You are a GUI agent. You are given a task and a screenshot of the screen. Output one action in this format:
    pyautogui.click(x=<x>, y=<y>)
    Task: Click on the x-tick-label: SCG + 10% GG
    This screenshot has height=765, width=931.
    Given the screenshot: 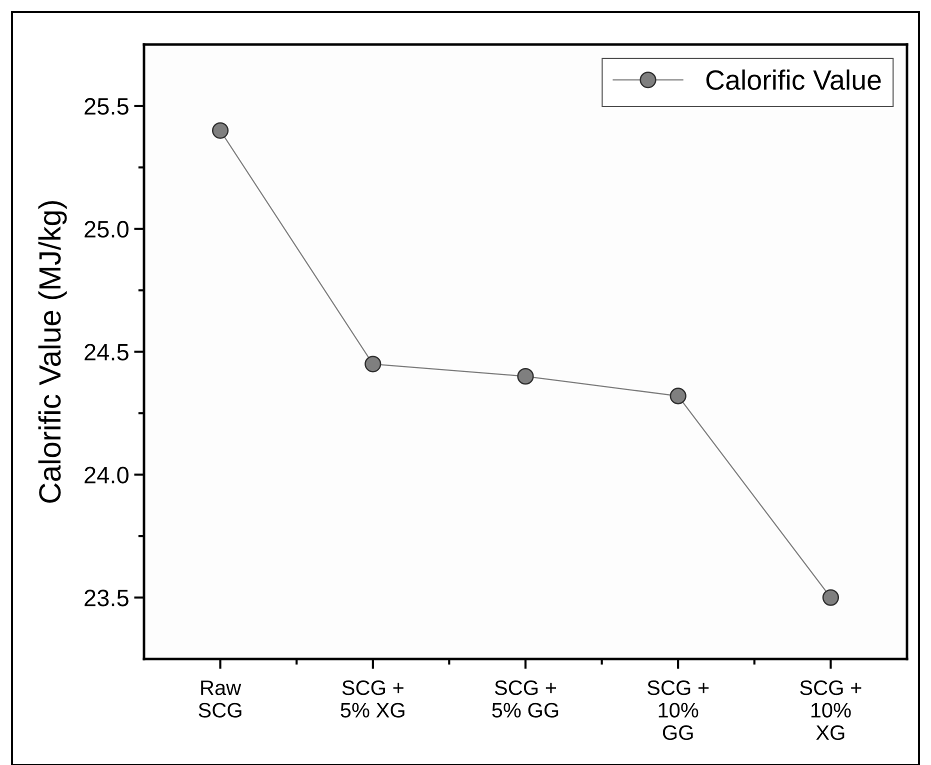 What is the action you would take?
    pyautogui.click(x=678, y=710)
    